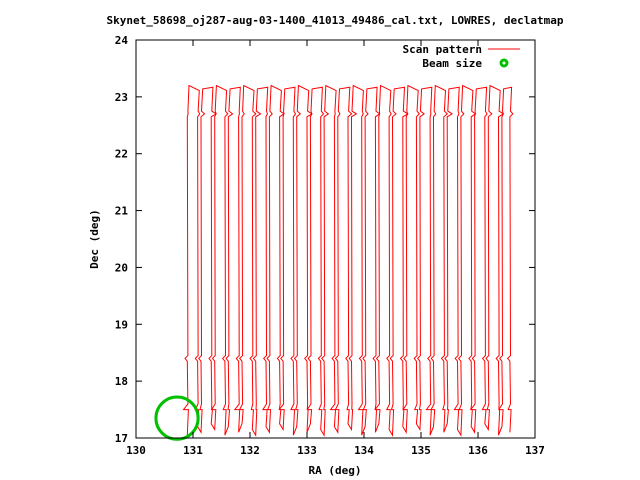  I want to click on x-axis-label: RA (deg), so click(335, 470).